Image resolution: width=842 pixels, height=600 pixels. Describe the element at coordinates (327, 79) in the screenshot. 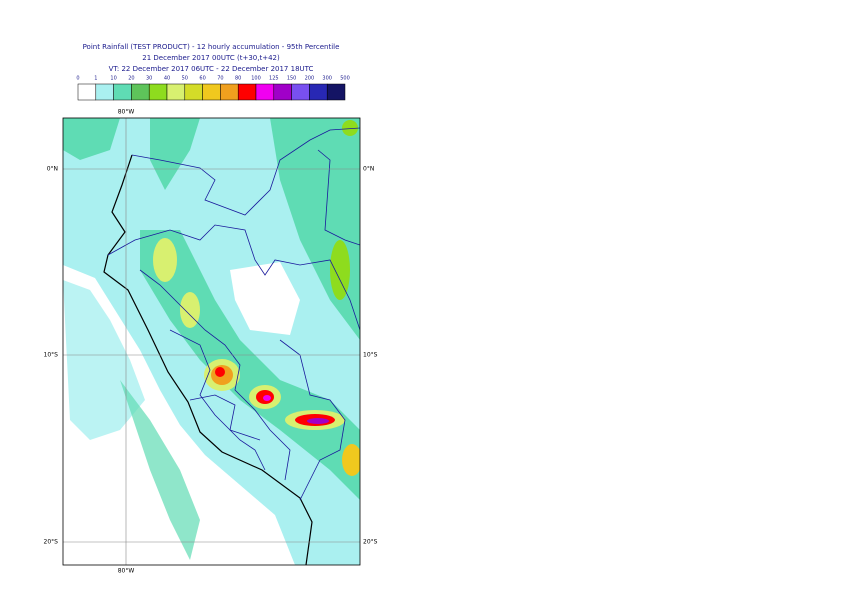

I see `legend-label: 300` at that location.